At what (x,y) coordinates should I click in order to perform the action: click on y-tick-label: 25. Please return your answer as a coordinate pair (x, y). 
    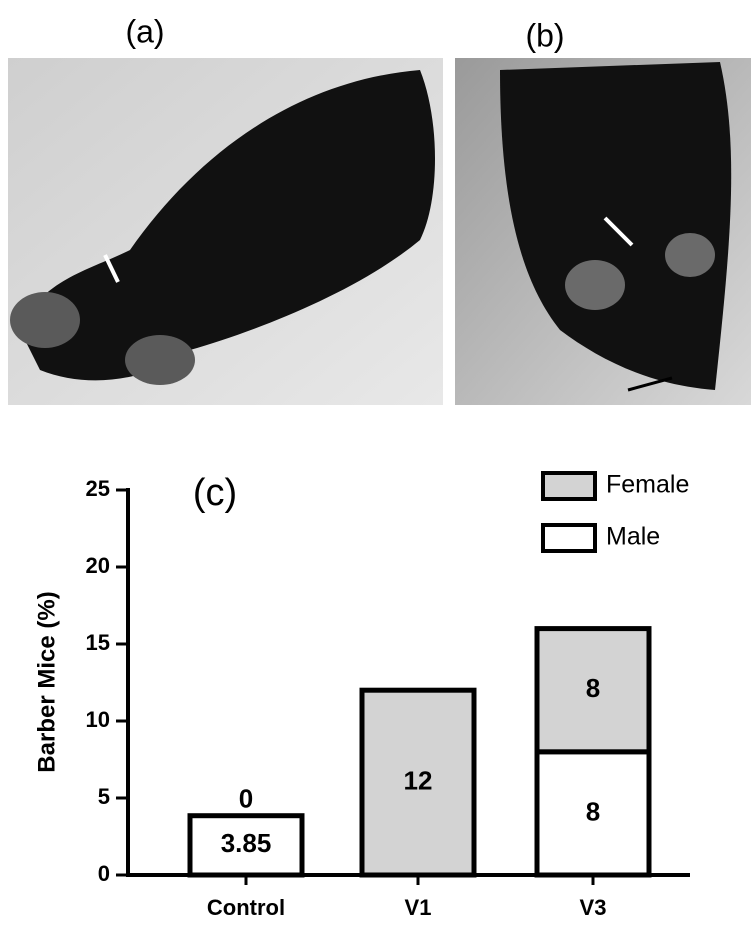
    Looking at the image, I should click on (98, 488).